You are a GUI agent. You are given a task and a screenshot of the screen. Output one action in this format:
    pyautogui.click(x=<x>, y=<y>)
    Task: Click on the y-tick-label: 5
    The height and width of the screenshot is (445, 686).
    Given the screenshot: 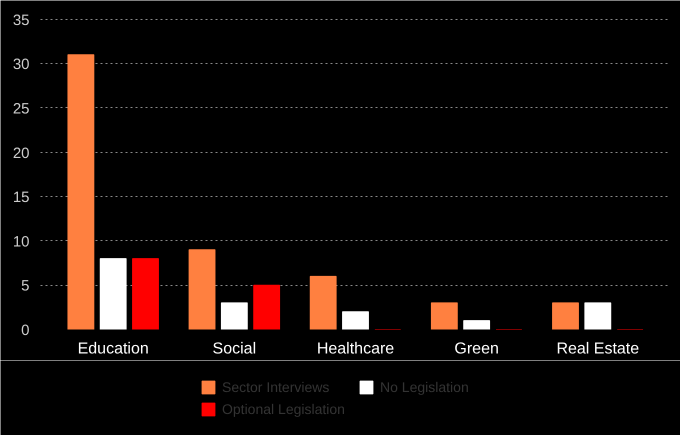 What is the action you would take?
    pyautogui.click(x=25, y=286)
    